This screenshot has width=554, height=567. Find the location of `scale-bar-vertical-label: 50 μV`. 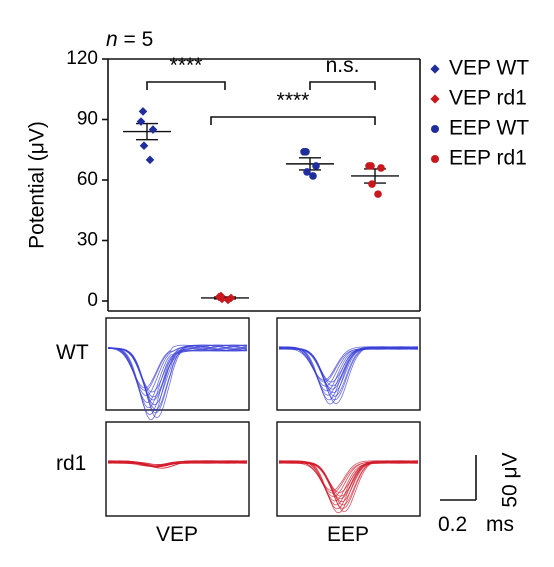

scale-bar-vertical-label: 50 μV is located at coordinates (510, 479).